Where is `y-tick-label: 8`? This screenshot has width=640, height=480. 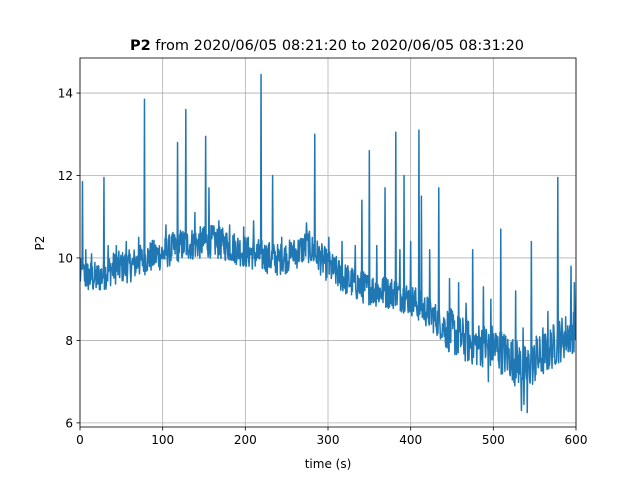 y-tick-label: 8 is located at coordinates (69, 341).